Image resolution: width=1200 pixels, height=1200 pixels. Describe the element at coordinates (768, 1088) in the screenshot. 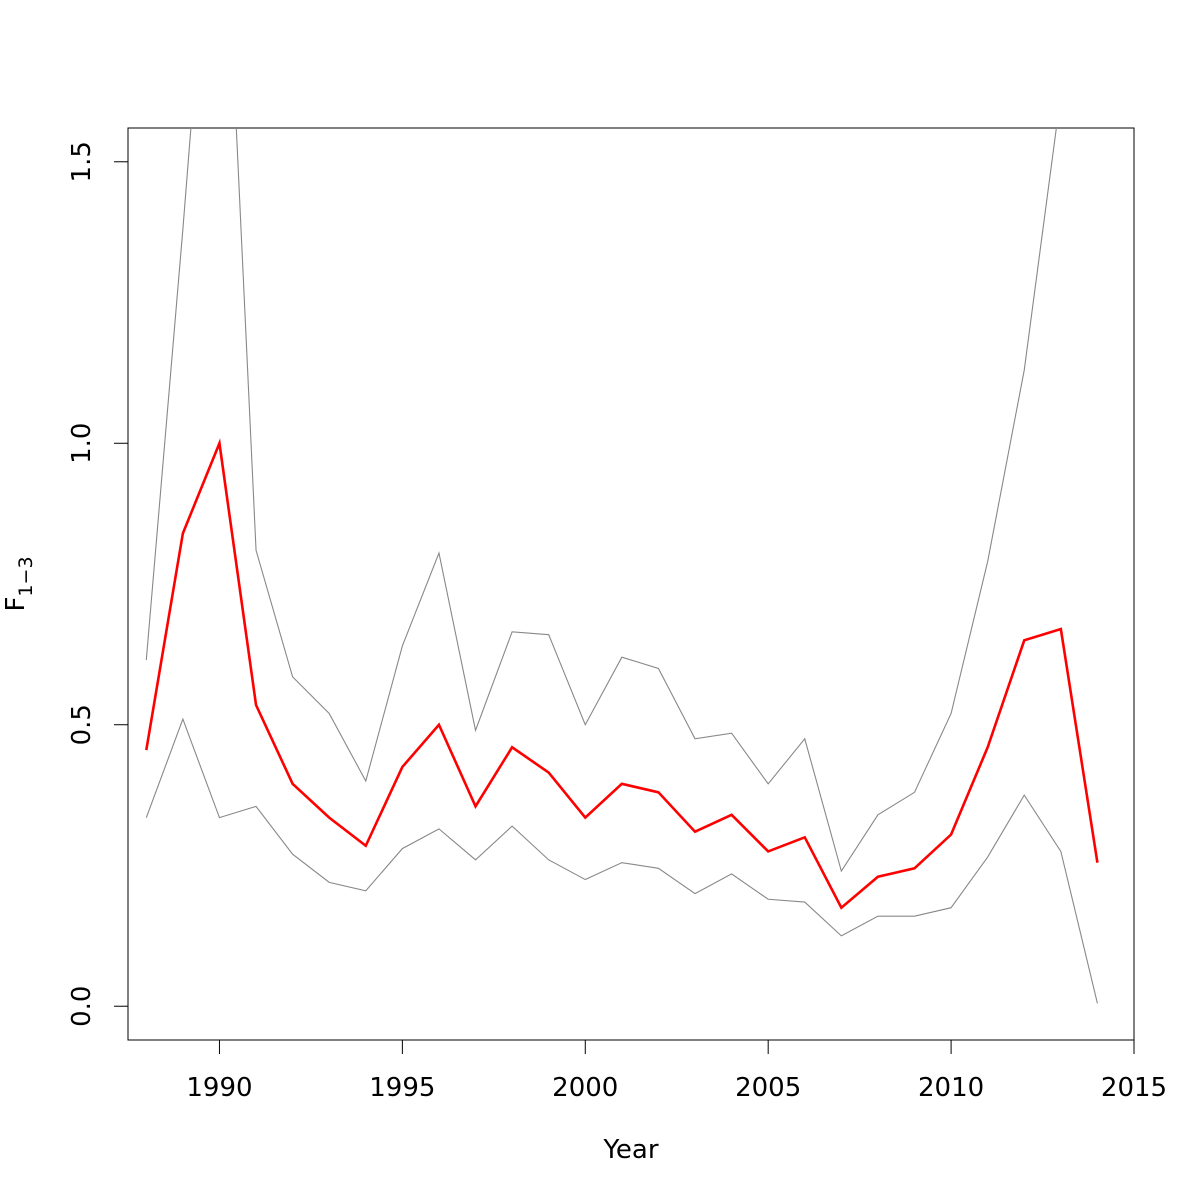

I see `x-tick-label: 2005` at that location.